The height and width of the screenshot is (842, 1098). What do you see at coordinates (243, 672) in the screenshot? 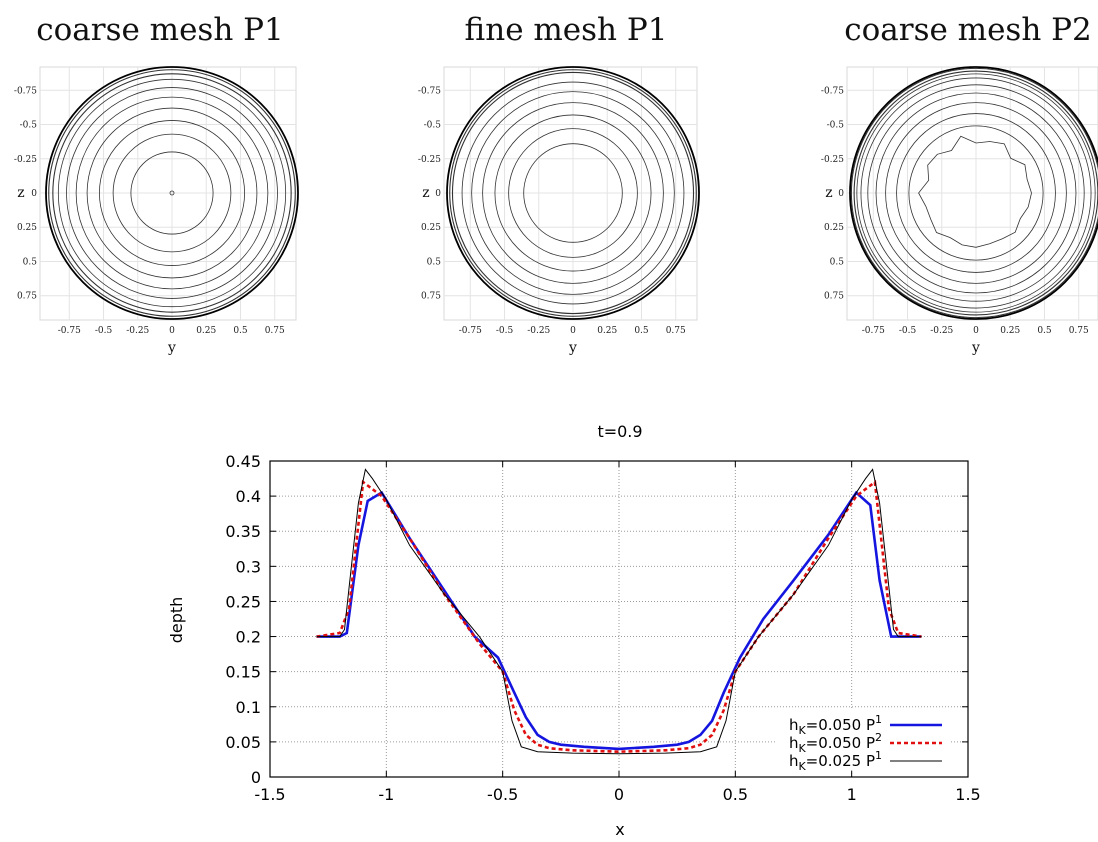
I see `y-tick-label: 0.15` at bounding box center [243, 672].